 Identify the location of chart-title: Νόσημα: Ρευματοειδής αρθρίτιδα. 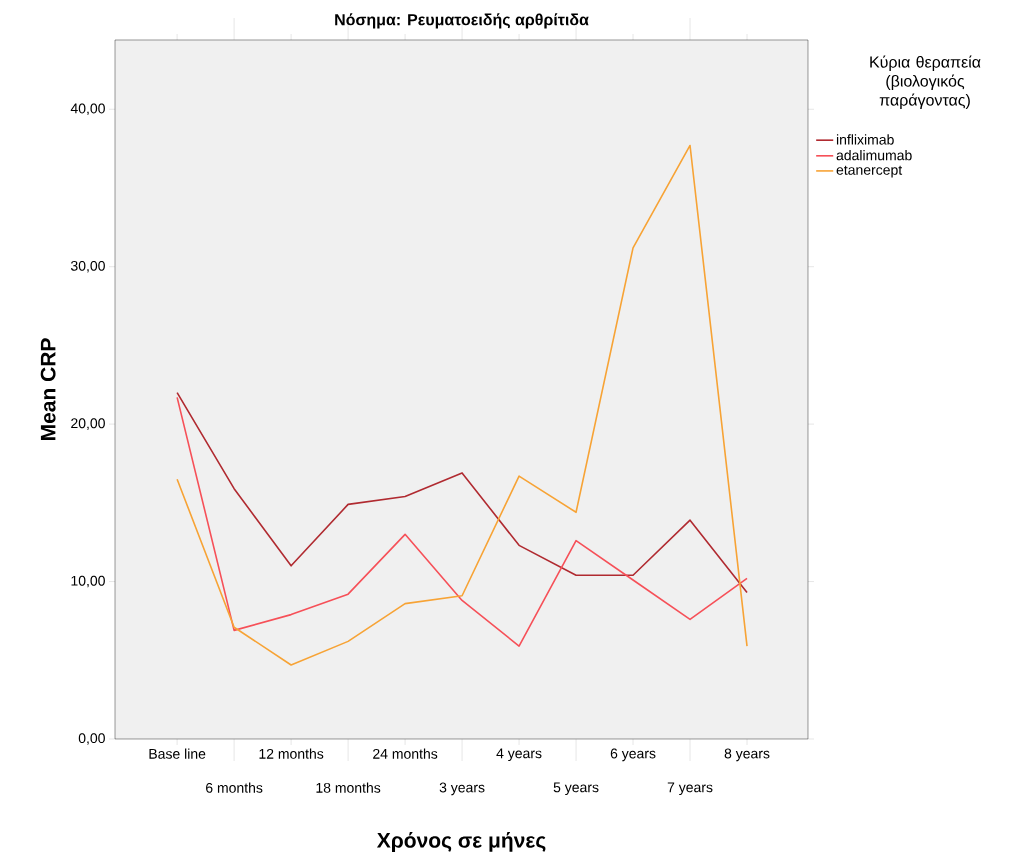
(462, 21).